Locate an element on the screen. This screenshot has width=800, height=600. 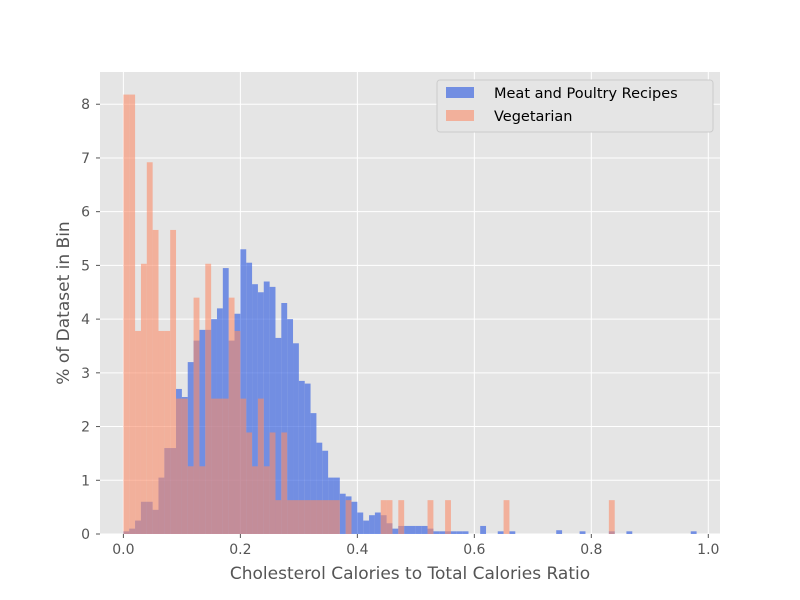
x-tick-label: 0.4 is located at coordinates (357, 550).